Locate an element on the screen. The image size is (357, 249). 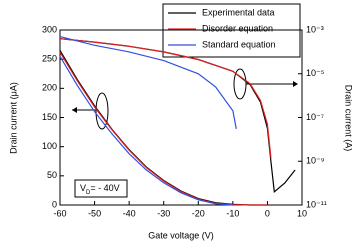
legend-label: Standard equation is located at coordinates (239, 44).